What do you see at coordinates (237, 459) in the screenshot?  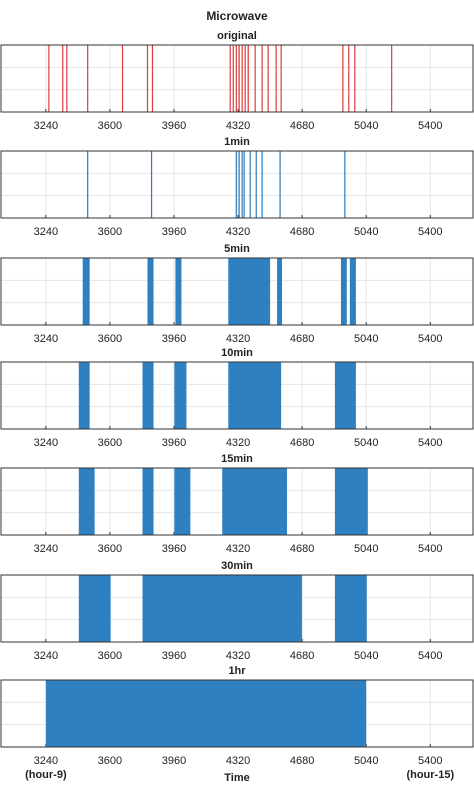 I see `subplot-title: 15min` at bounding box center [237, 459].